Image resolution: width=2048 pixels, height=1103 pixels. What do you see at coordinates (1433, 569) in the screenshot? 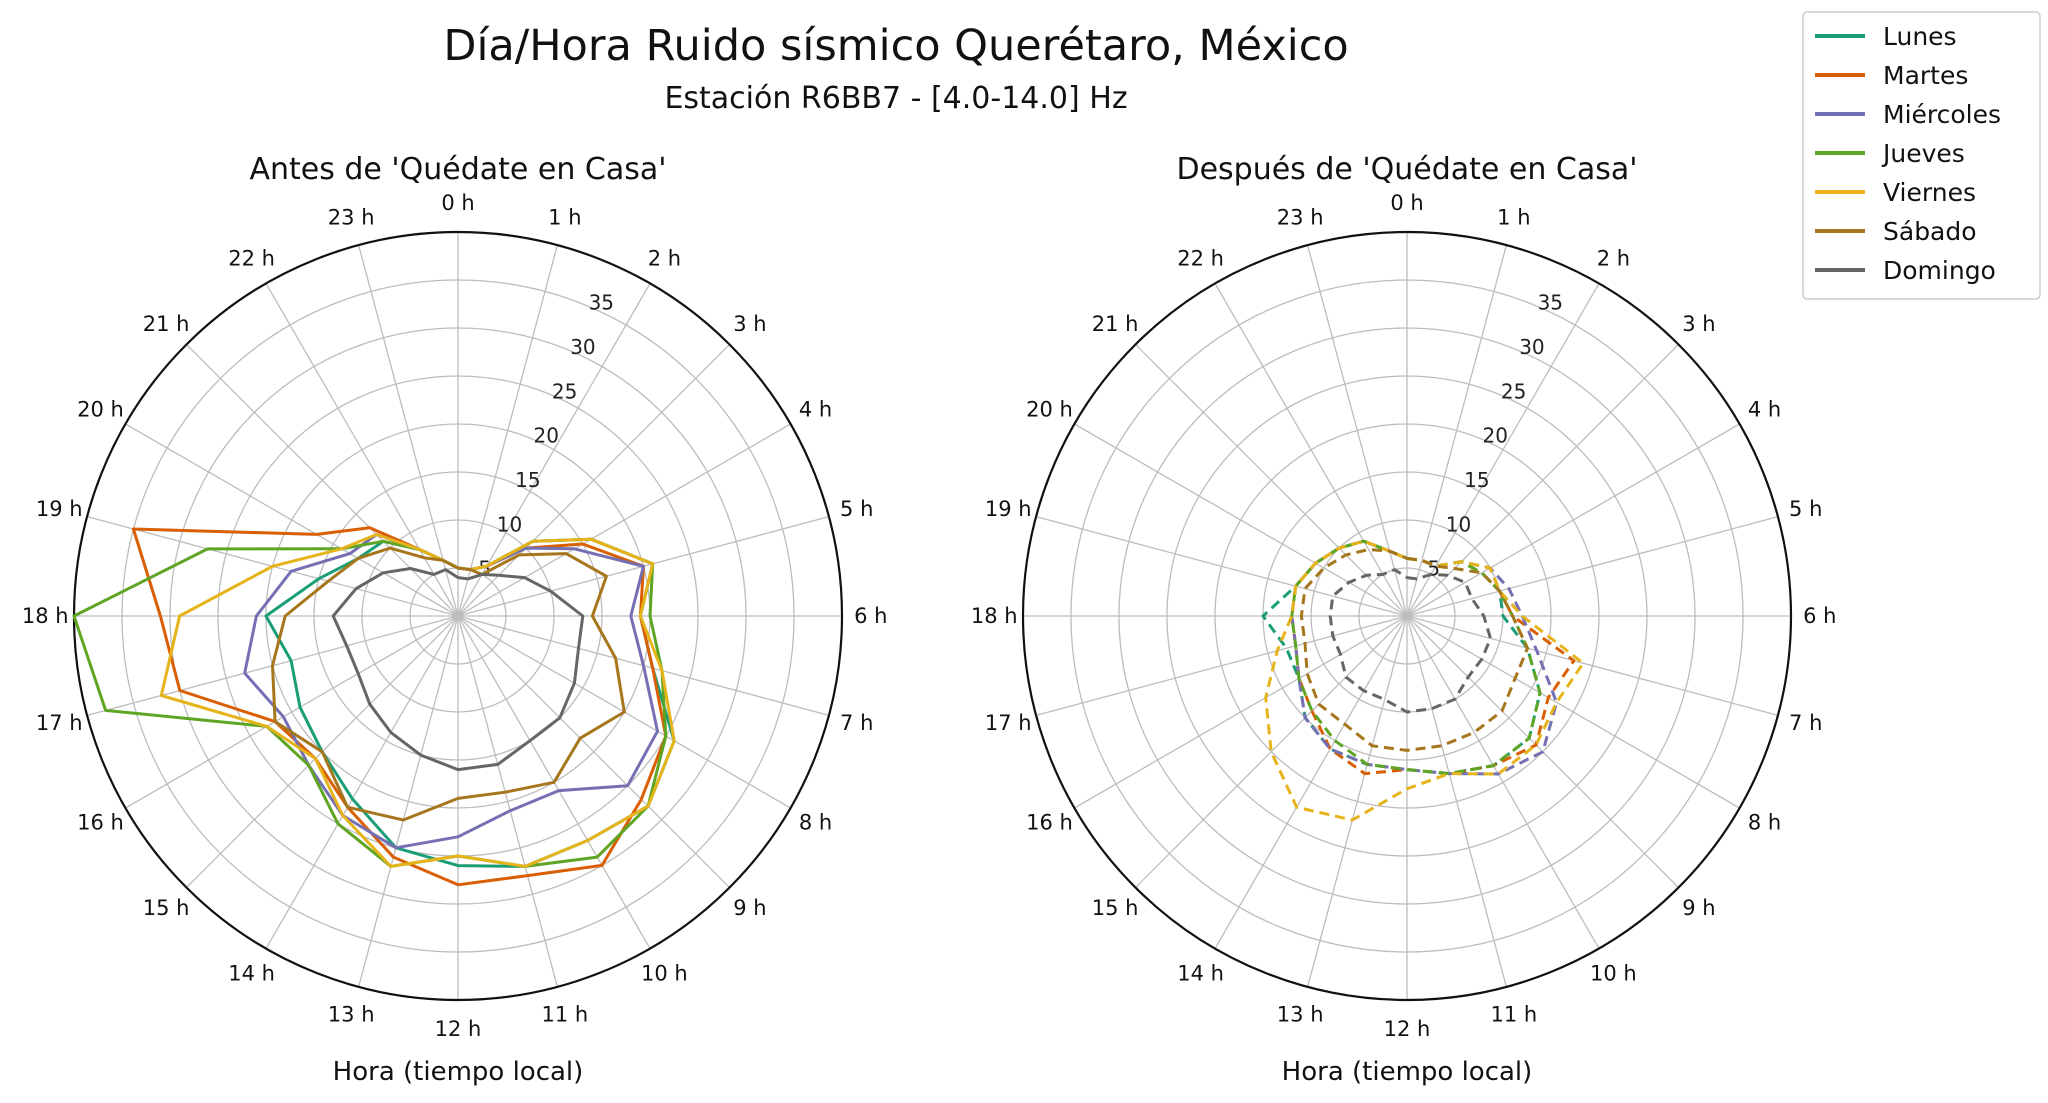
I see `r-tick-label: 5` at bounding box center [1433, 569].